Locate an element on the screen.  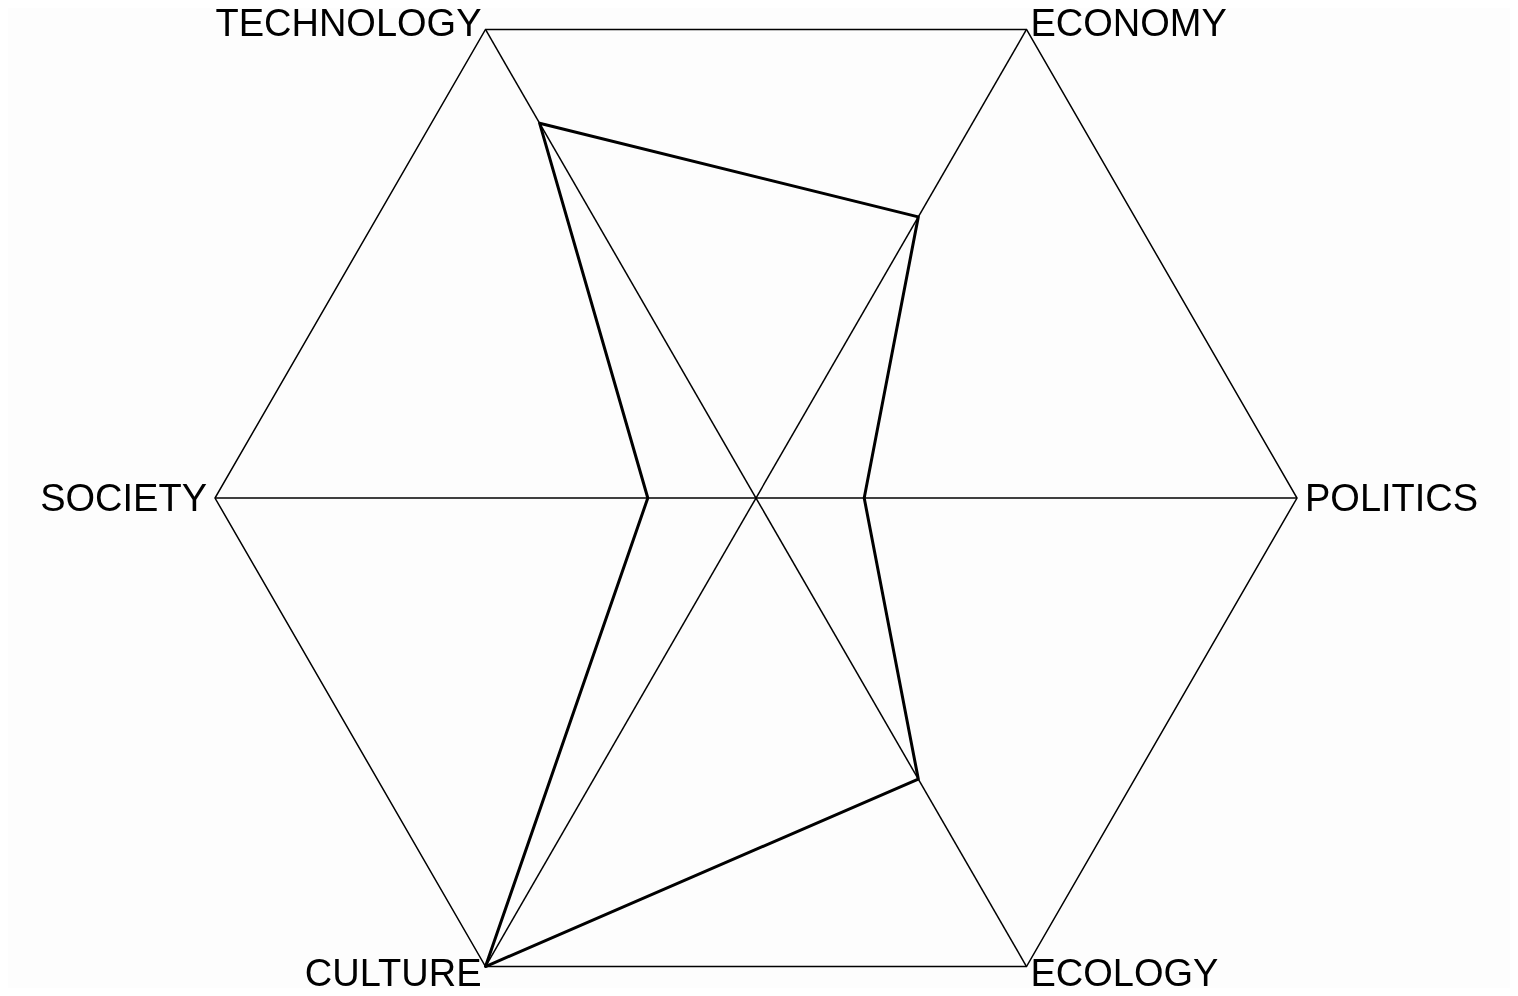
spoke-label: ECONOMY is located at coordinates (1128, 22).